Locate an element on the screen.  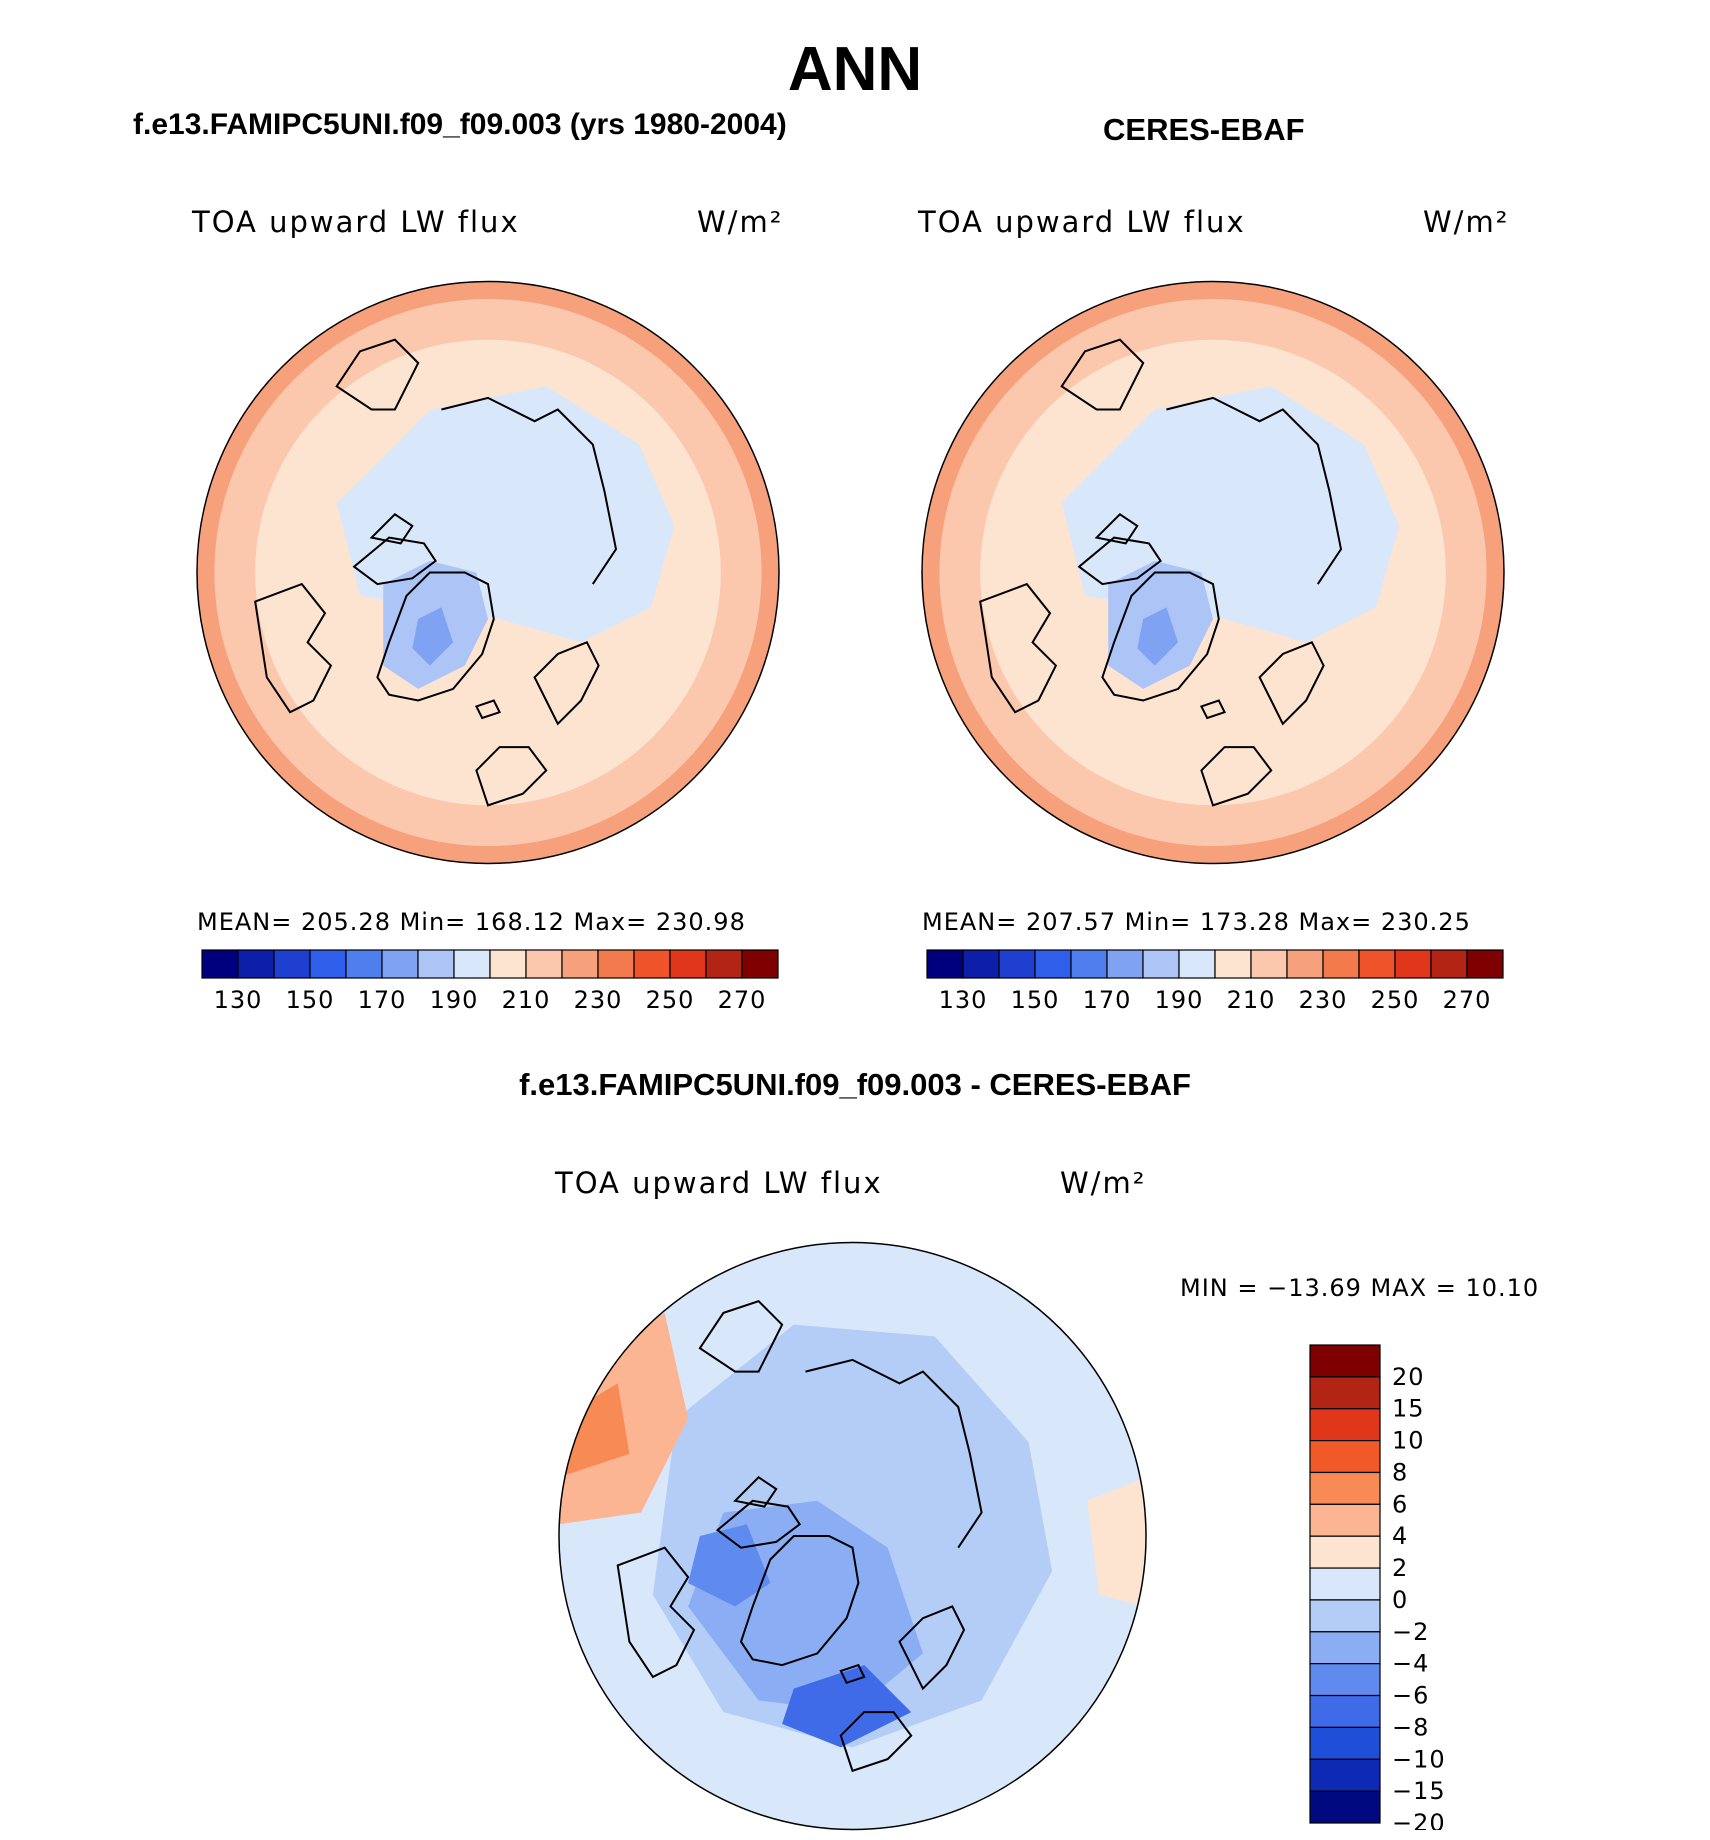
diff-colorbar-tick: −15 is located at coordinates (1419, 1791).